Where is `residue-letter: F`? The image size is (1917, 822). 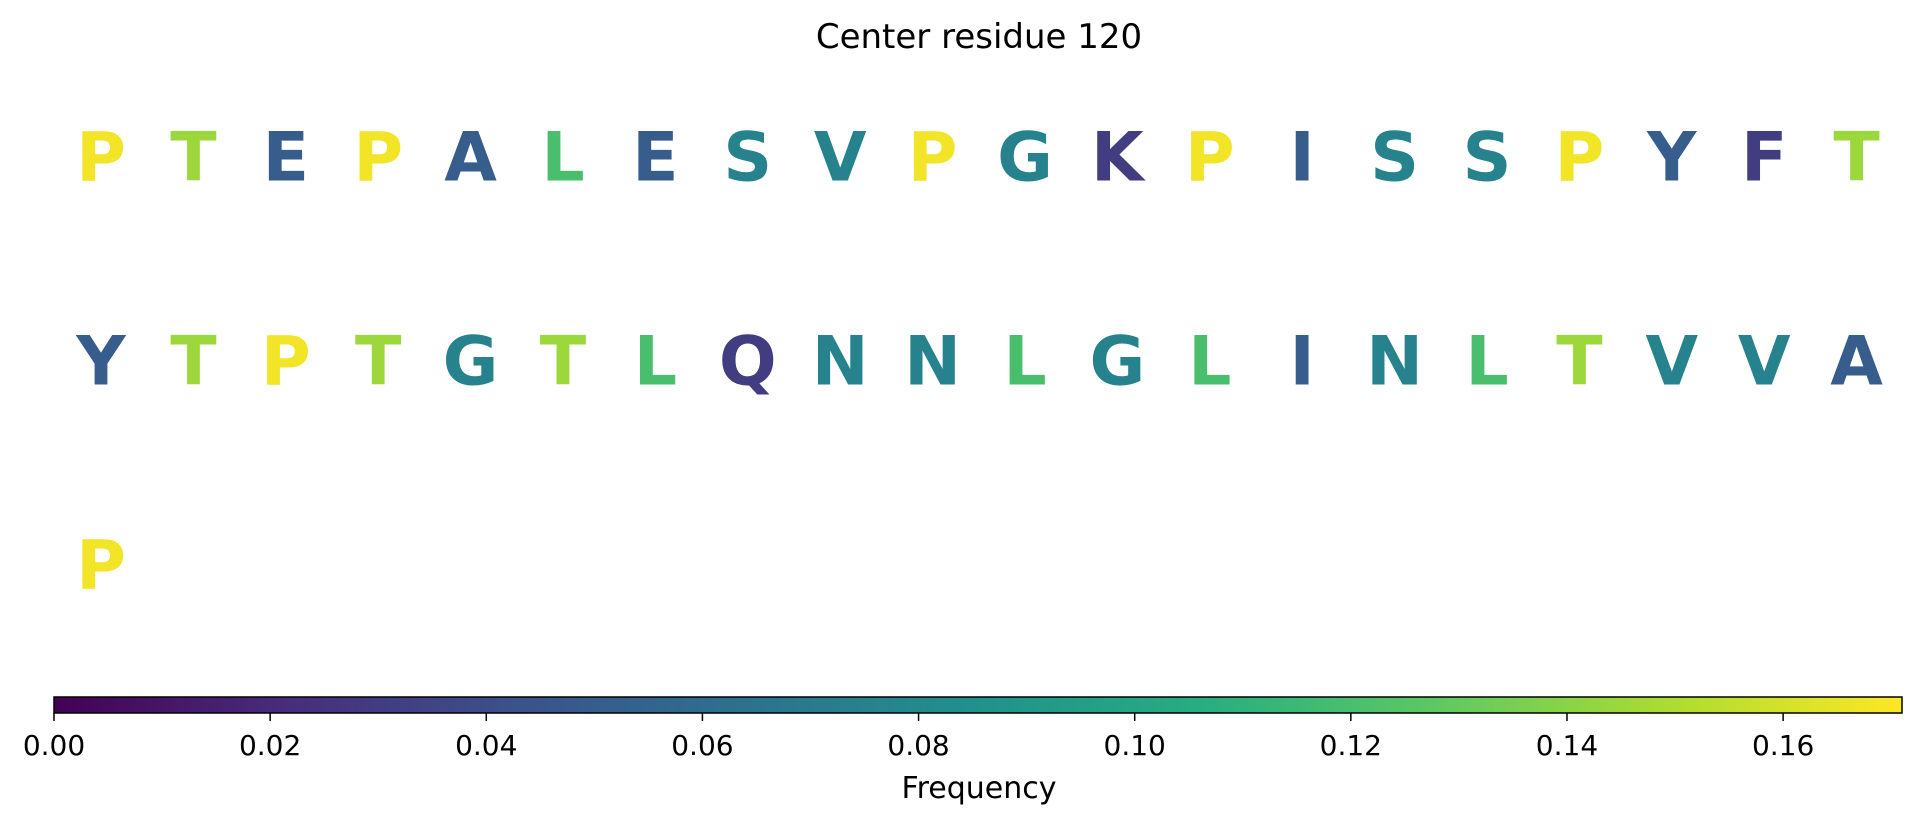 residue-letter: F is located at coordinates (1764, 158).